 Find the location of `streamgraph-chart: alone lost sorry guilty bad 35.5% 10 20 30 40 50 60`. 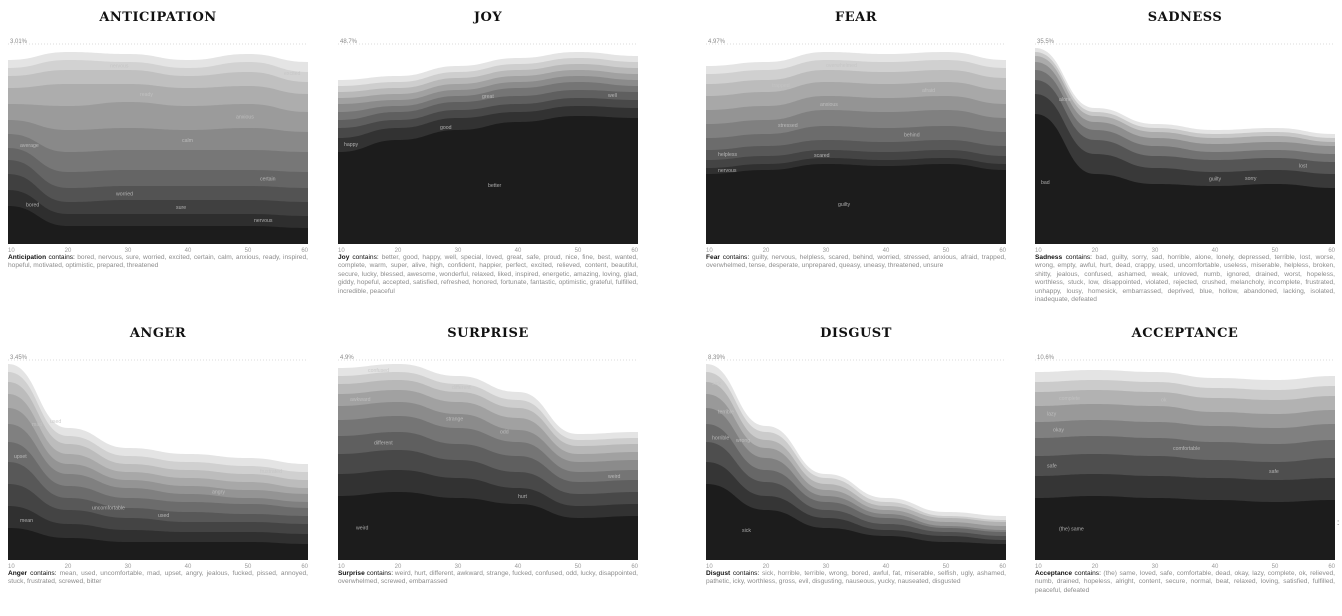

streamgraph-chart: alone lost sorry guilty bad 35.5% 10 20 30 40 50 60 is located at coordinates (1185, 146).